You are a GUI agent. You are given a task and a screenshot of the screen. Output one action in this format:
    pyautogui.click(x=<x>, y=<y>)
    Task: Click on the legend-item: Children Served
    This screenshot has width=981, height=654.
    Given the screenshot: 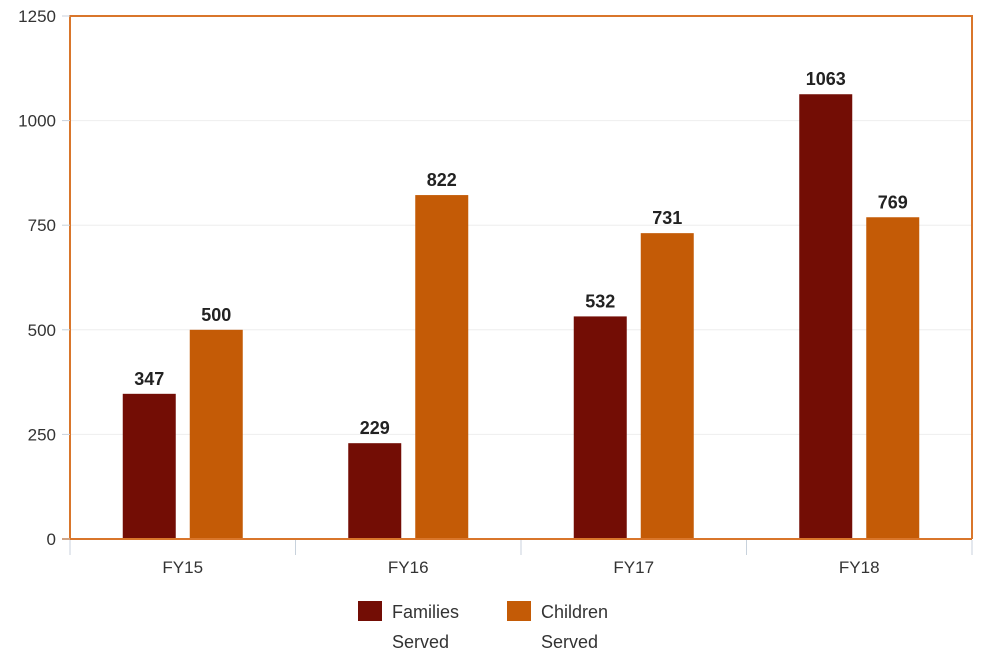 What is the action you would take?
    pyautogui.click(x=557, y=626)
    